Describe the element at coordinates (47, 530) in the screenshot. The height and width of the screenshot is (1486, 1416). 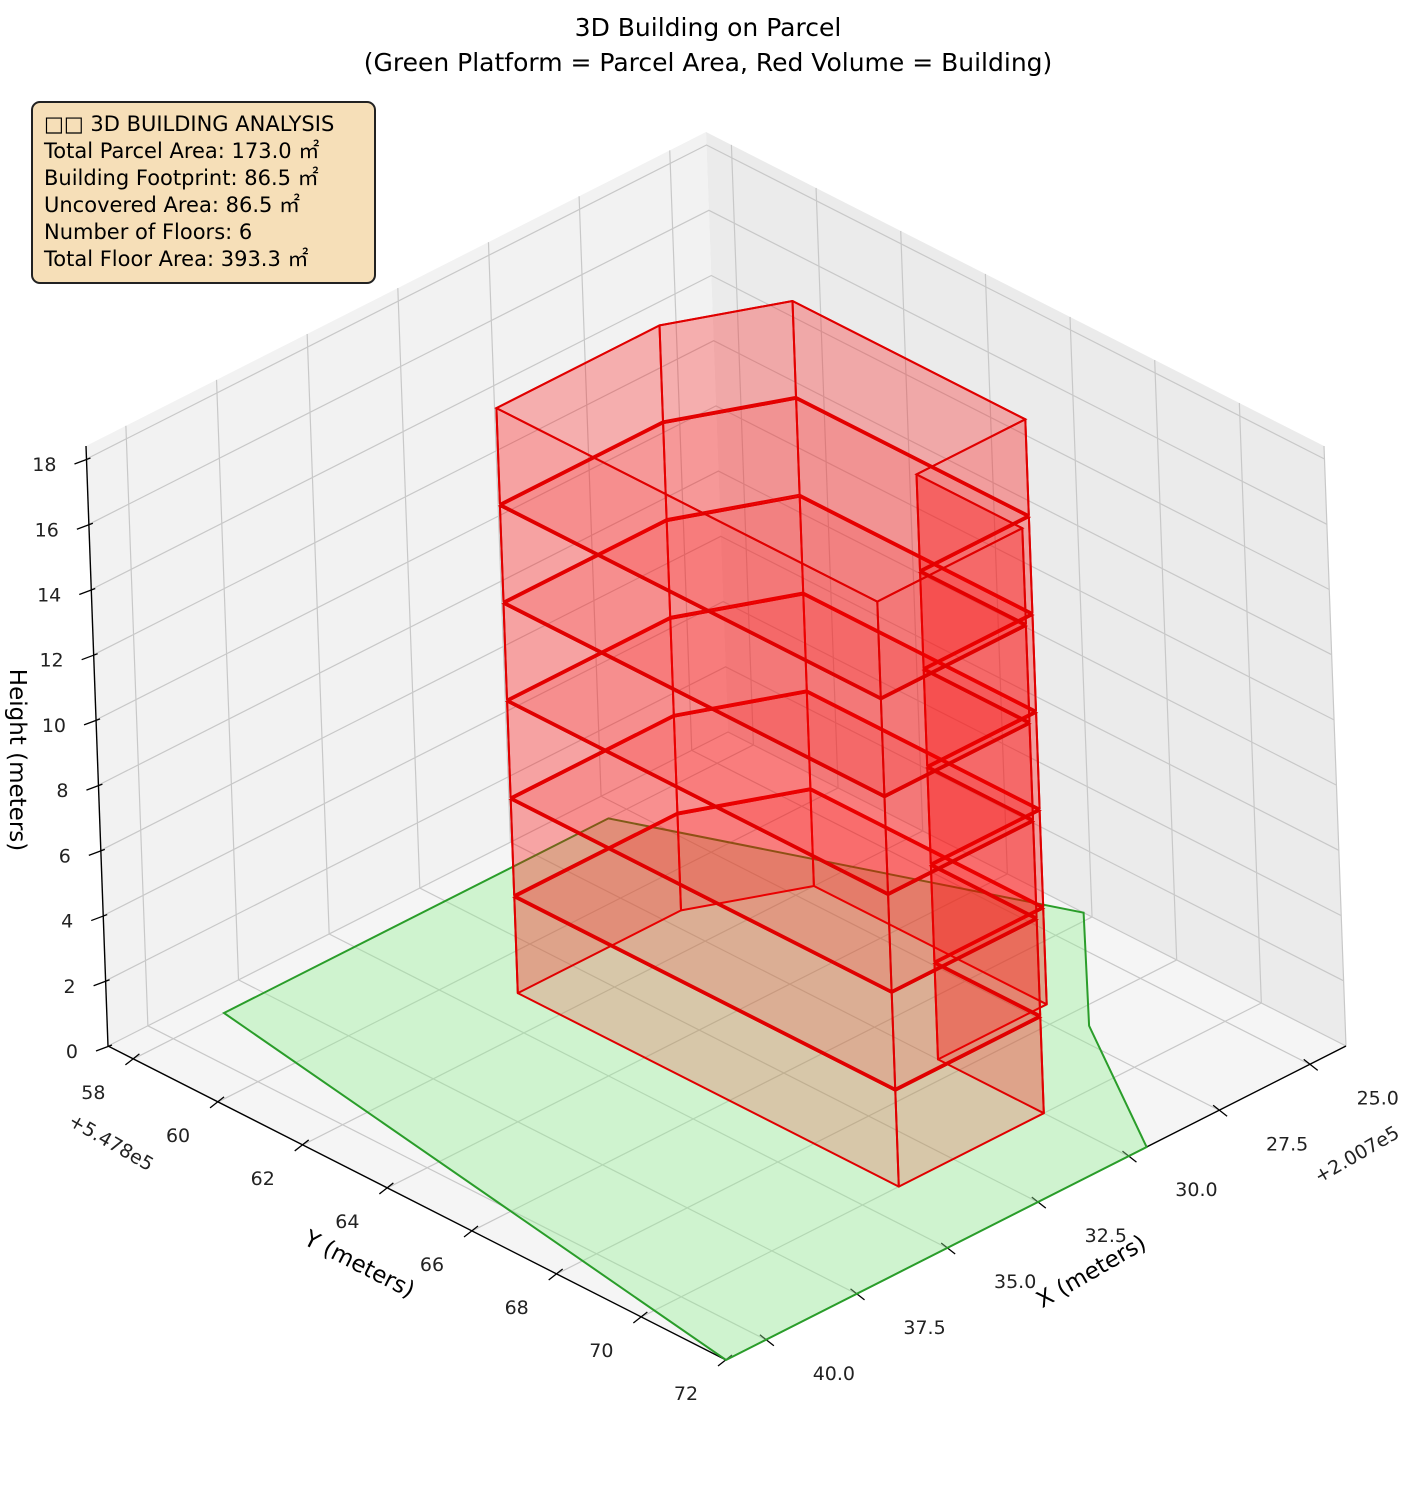
I see `z-tick-label-8: 16` at that location.